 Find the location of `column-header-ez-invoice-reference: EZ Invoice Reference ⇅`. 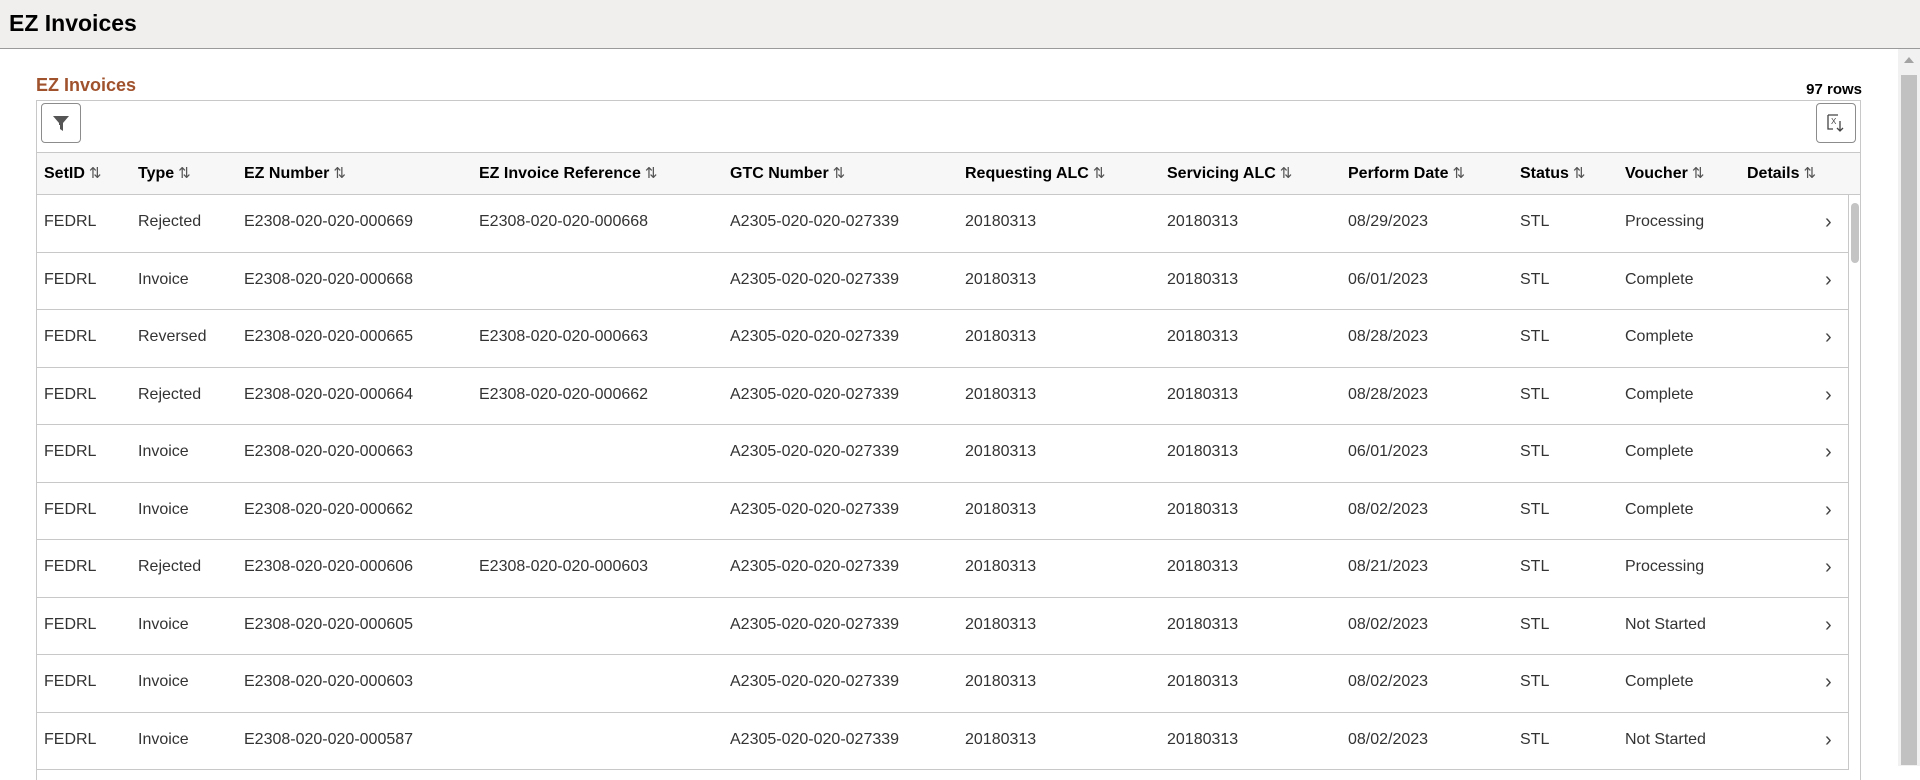

column-header-ez-invoice-reference: EZ Invoice Reference ⇅ is located at coordinates (568, 173).